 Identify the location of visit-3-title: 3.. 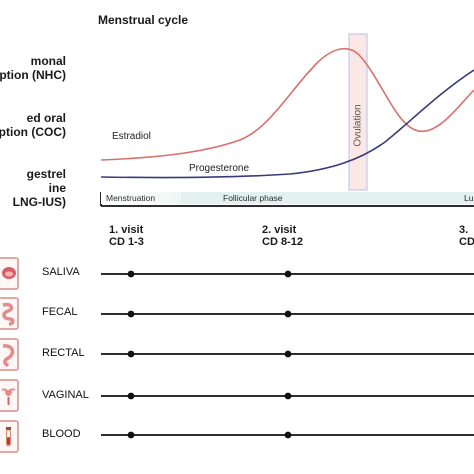
(464, 230).